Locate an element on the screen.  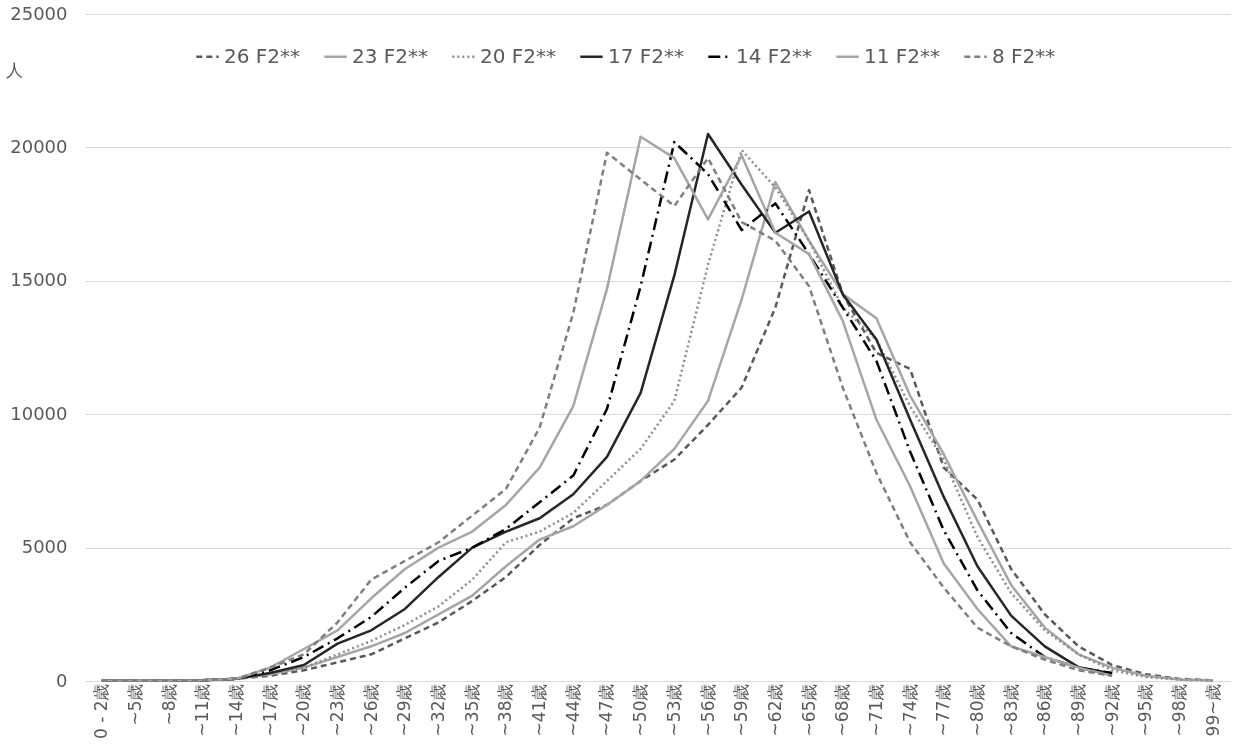
x-tick-label: 99~歳 is located at coordinates (1212, 710).